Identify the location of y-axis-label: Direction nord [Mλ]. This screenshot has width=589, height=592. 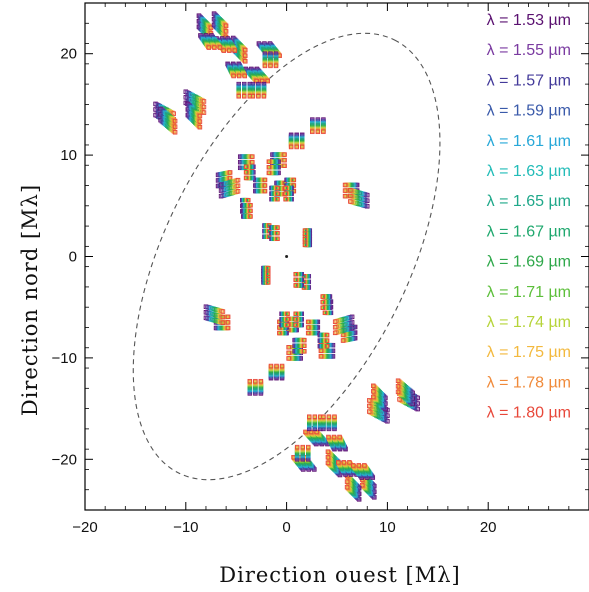
(30, 300).